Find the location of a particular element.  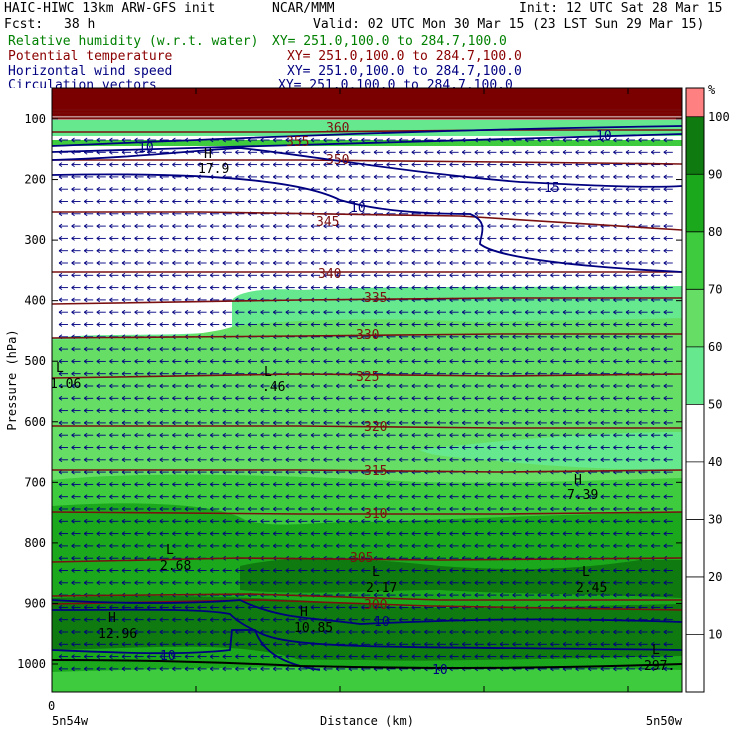

colorbar-tick-label: 80 is located at coordinates (715, 232).